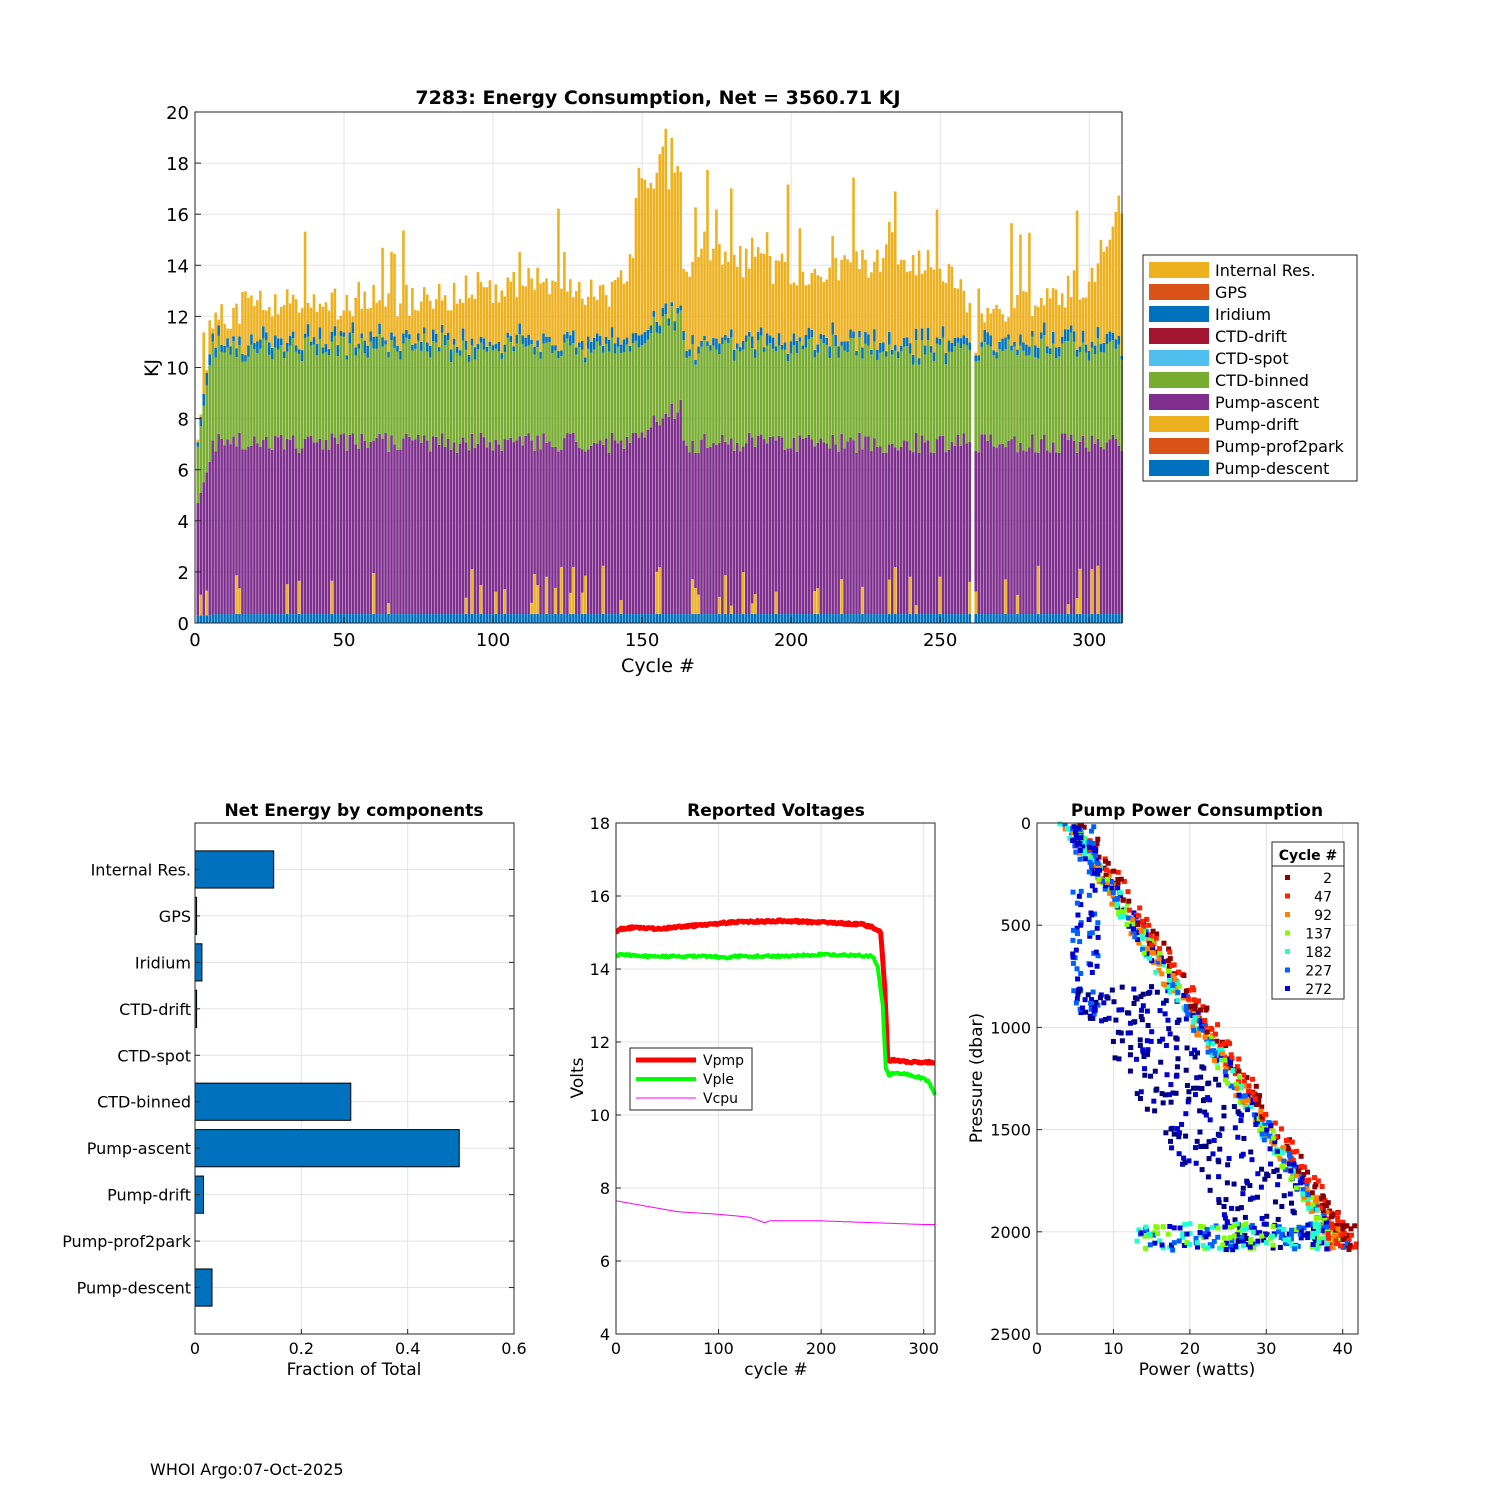  Describe the element at coordinates (605, 1261) in the screenshot. I see `voltages-ytick-label: 6` at that location.